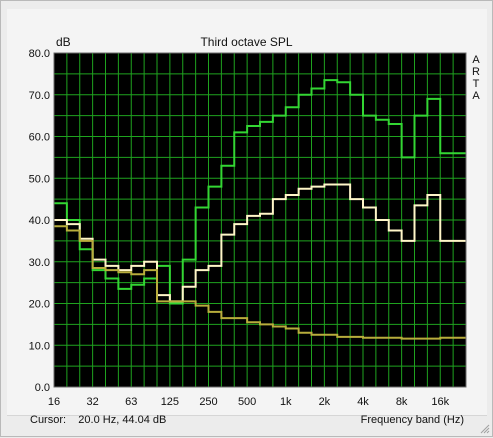 The image size is (493, 438). What do you see at coordinates (440, 402) in the screenshot?
I see `x-tick-label: 16k` at bounding box center [440, 402].